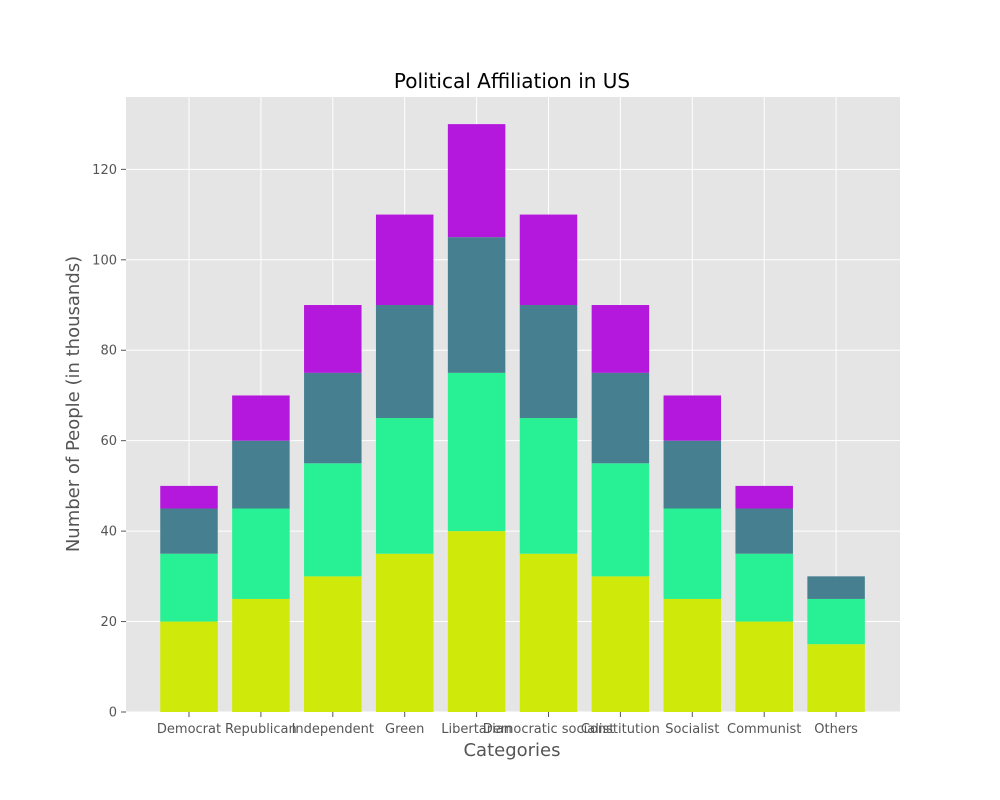 The width and height of the screenshot is (1000, 800). What do you see at coordinates (692, 729) in the screenshot?
I see `x-tick-label: Socialist` at bounding box center [692, 729].